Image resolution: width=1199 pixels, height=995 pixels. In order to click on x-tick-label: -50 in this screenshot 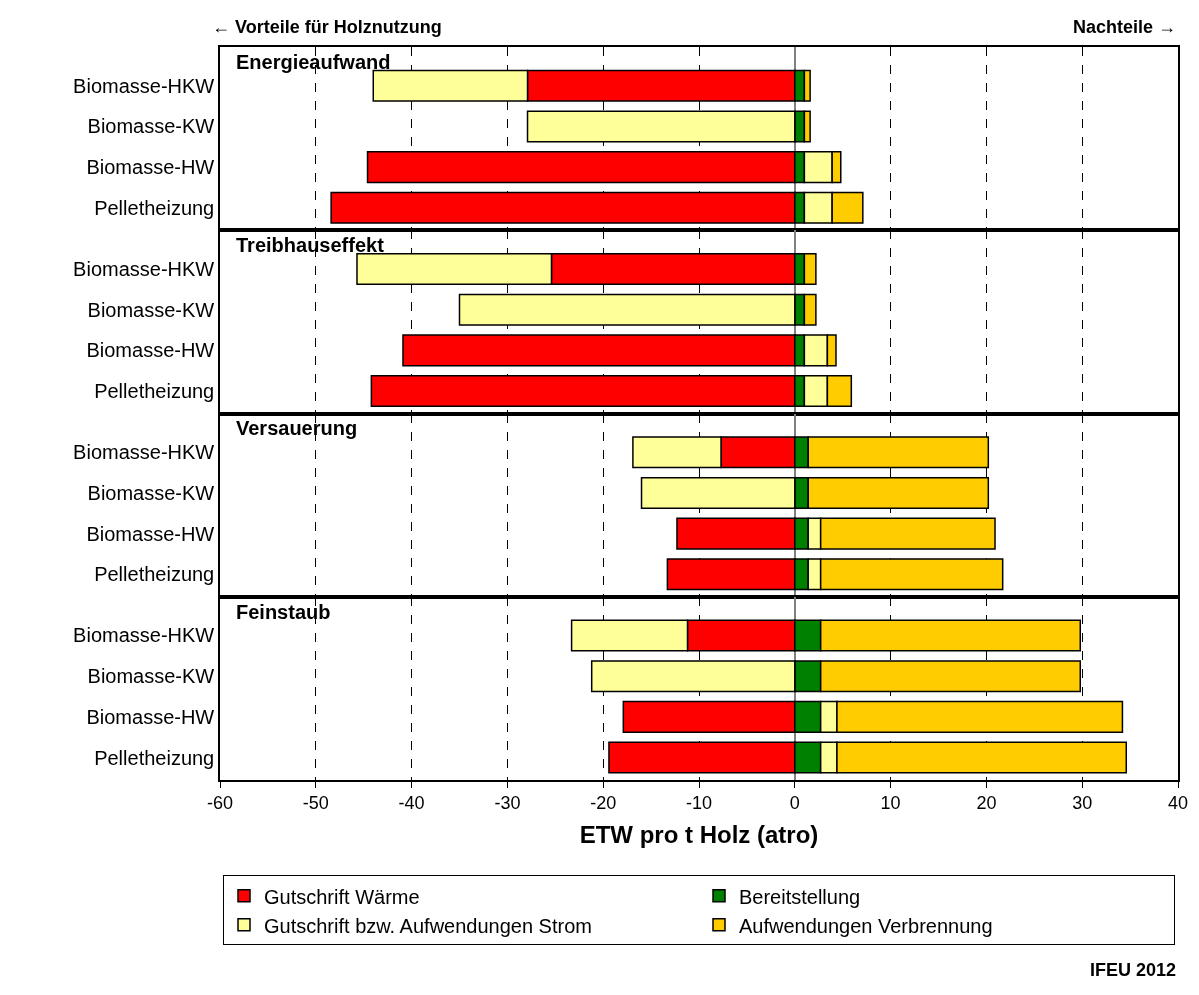, I will do `click(315, 803)`.